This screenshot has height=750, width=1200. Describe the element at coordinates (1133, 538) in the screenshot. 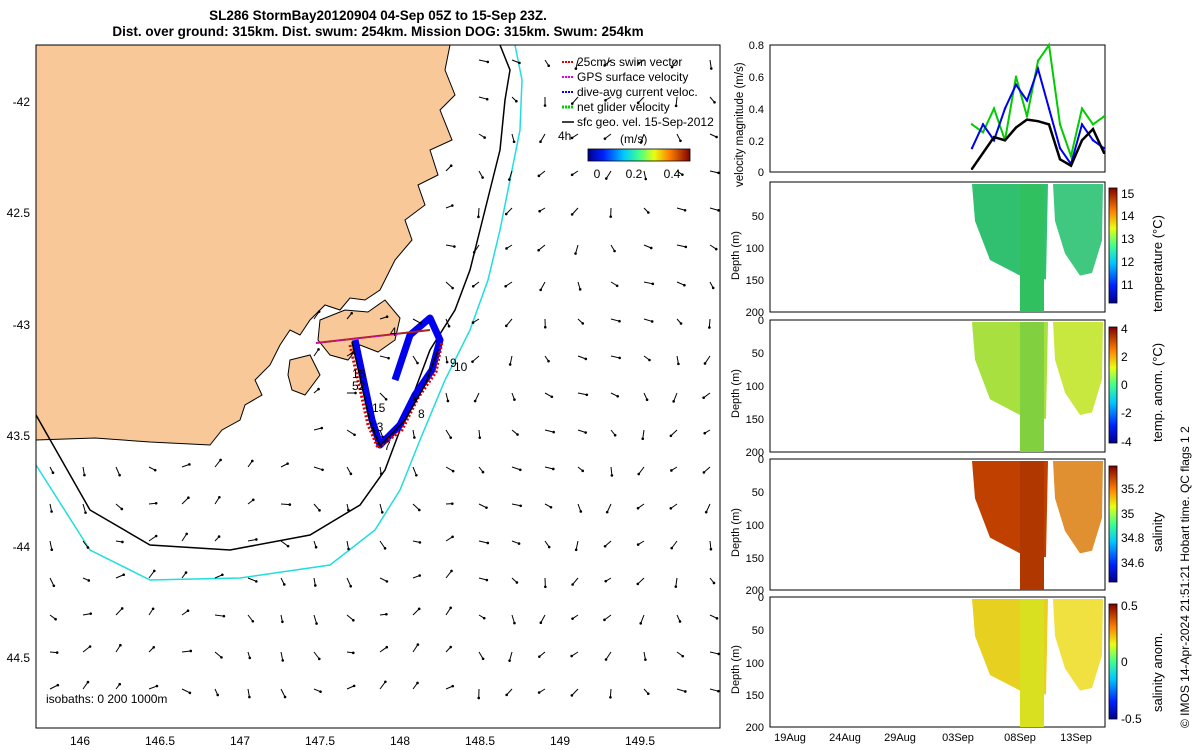

I see `sal-cbar-tick: 34.8` at that location.